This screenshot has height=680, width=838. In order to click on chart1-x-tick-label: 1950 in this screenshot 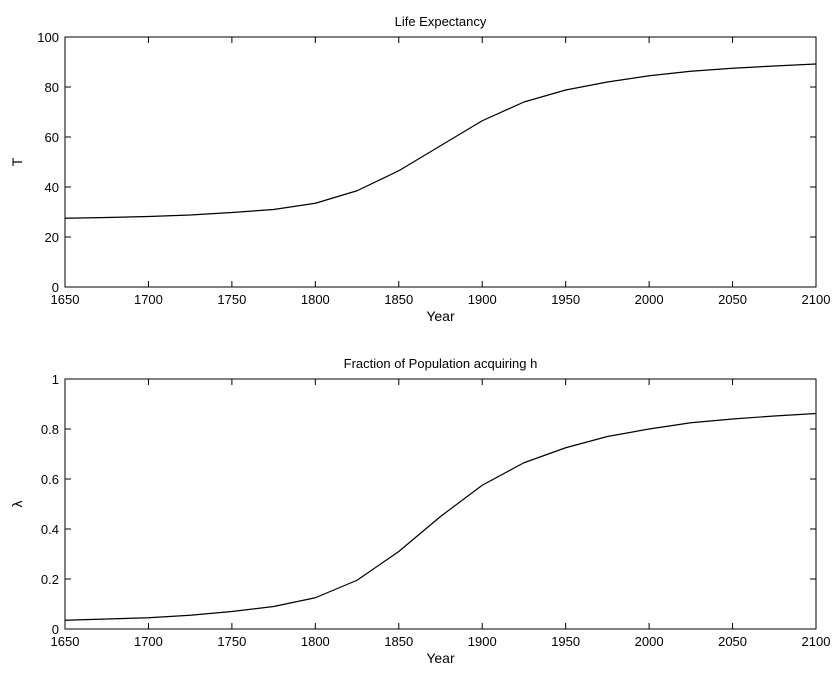, I will do `click(565, 299)`.